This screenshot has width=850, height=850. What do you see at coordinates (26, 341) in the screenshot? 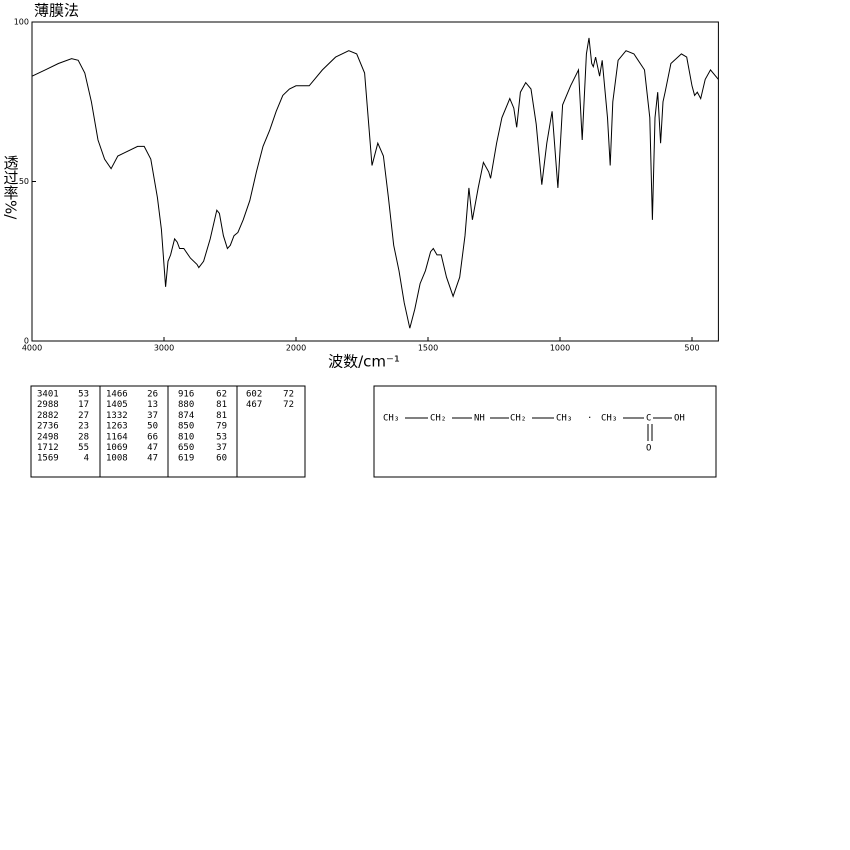
I see `y-tick-label: 0` at bounding box center [26, 341].